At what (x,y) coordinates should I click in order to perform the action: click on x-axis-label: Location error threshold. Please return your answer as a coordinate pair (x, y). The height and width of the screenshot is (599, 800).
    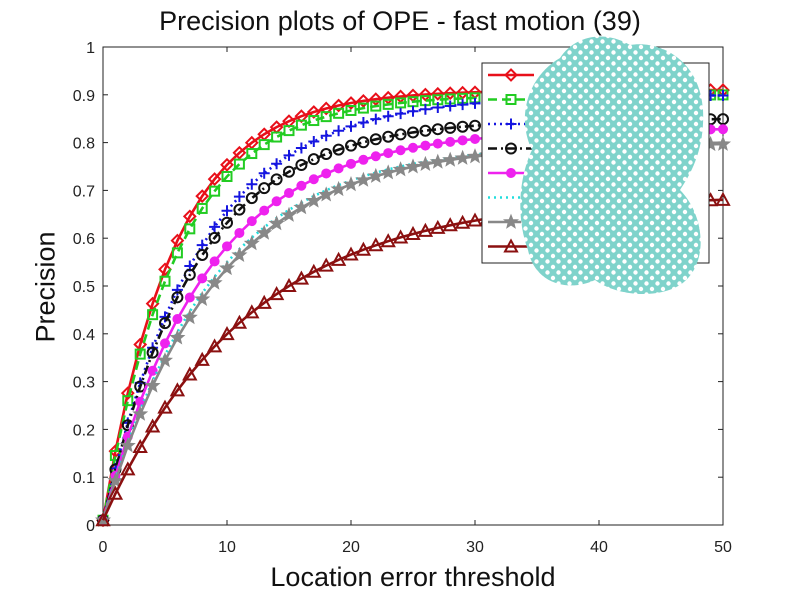
    Looking at the image, I should click on (413, 577).